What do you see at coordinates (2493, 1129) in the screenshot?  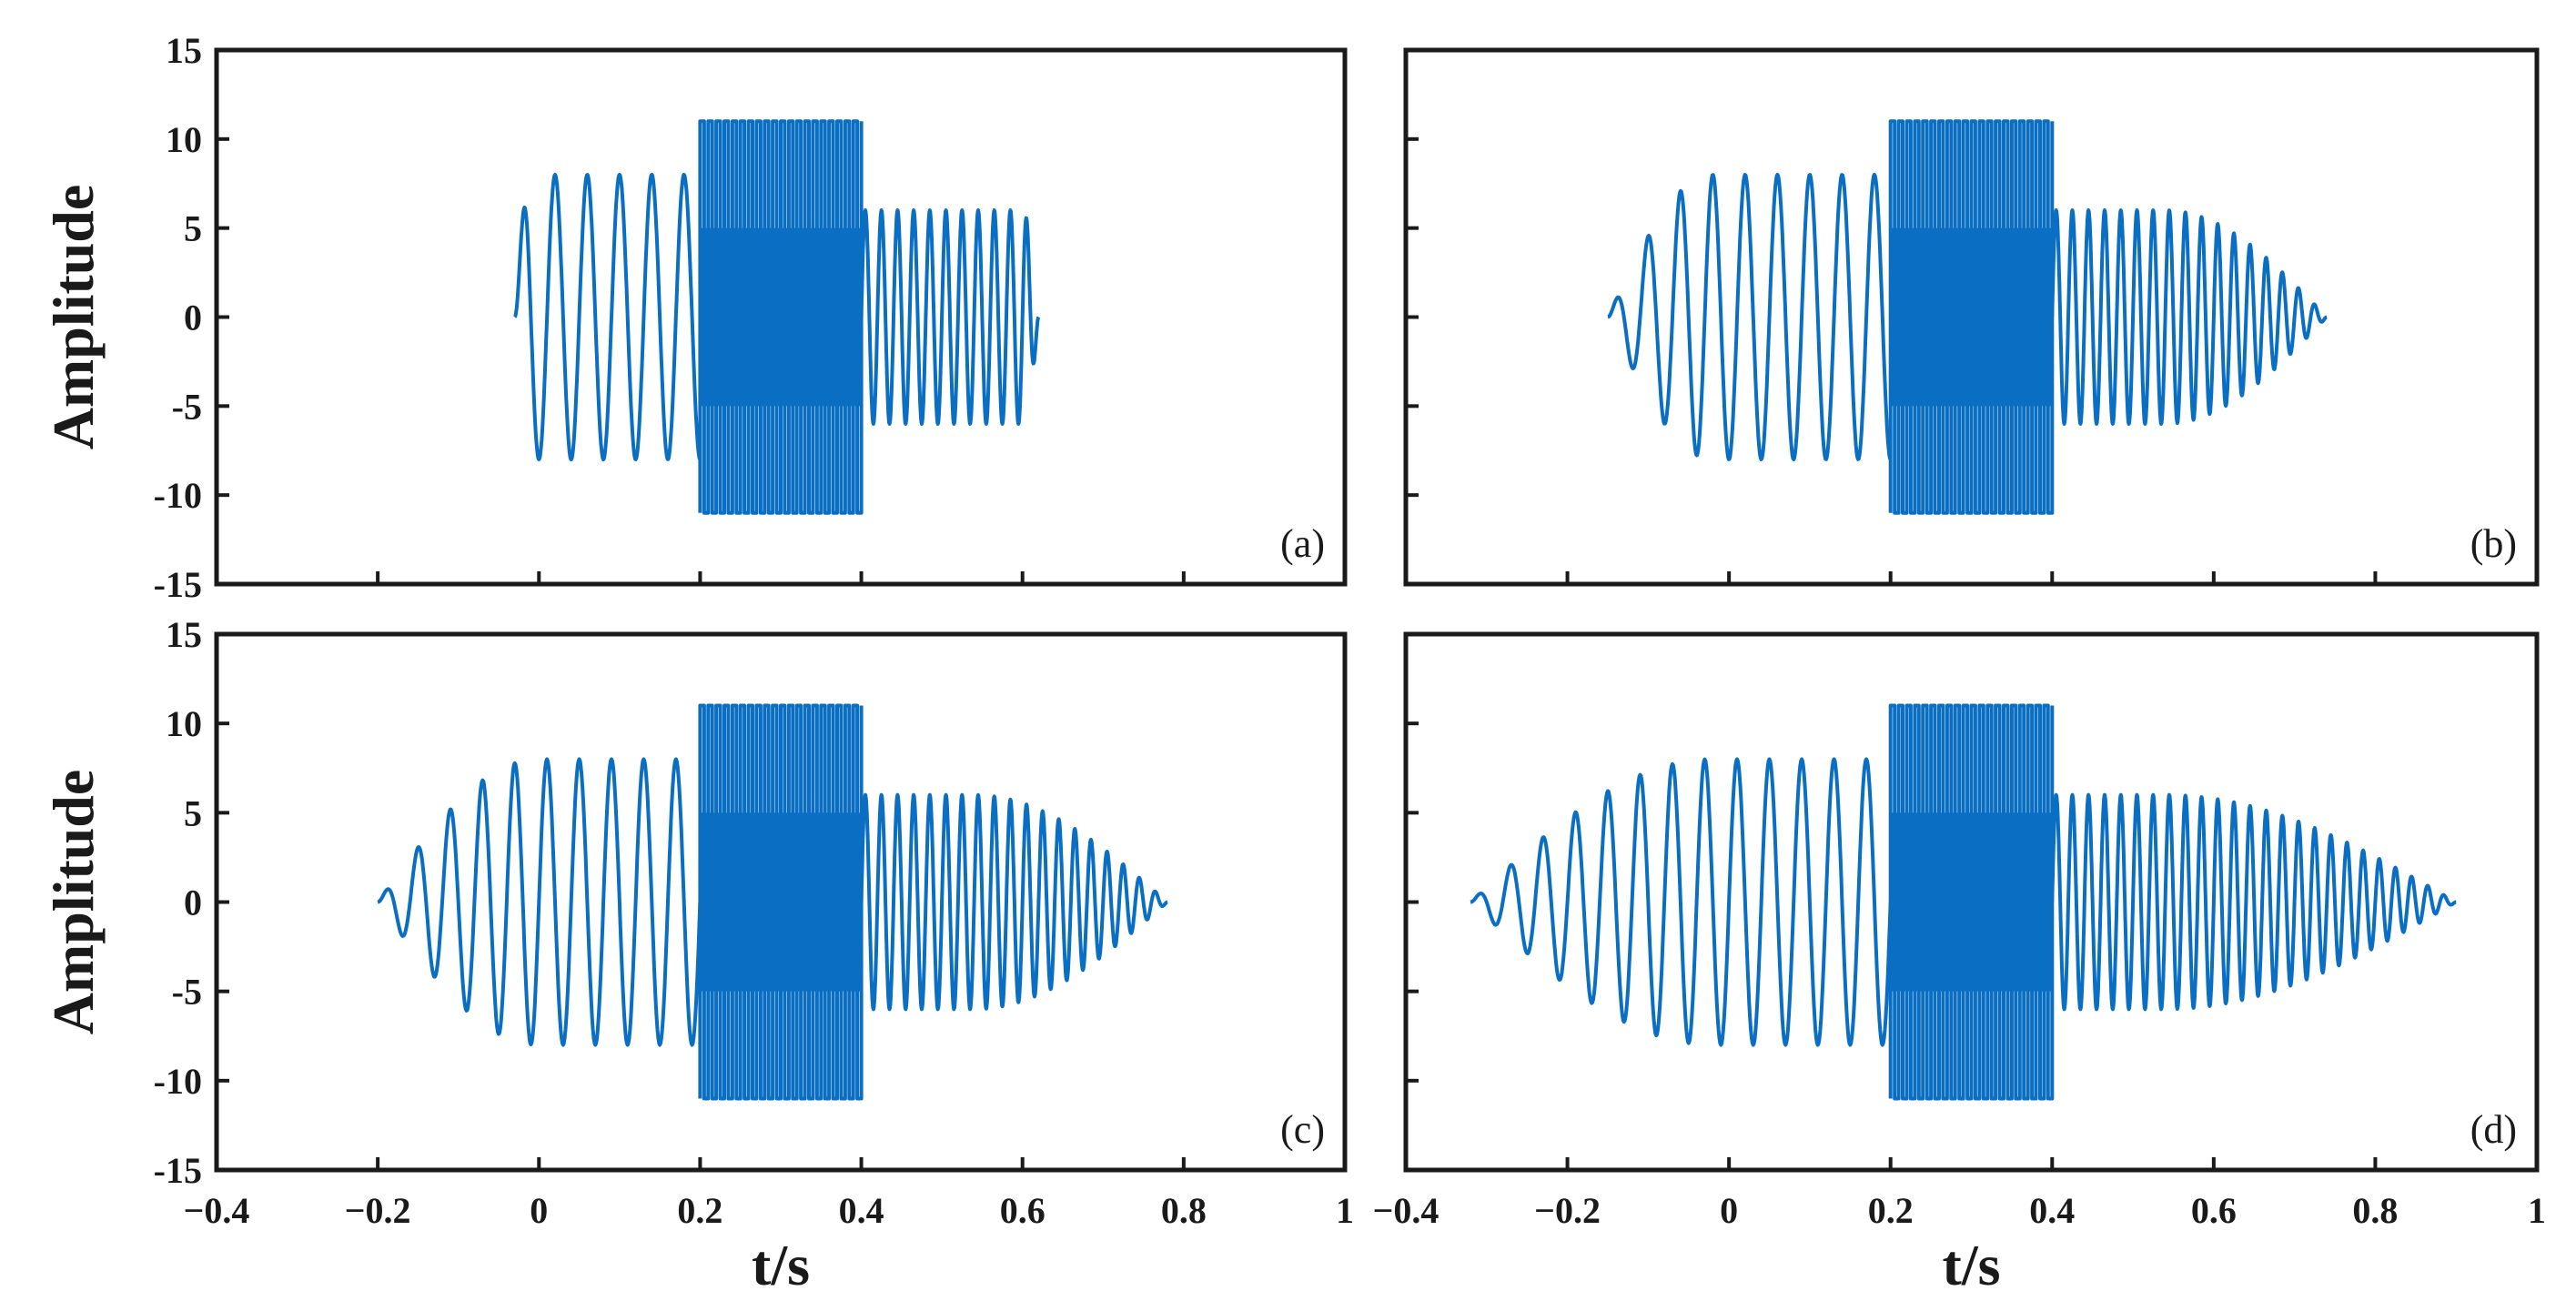 I see `panel-label: (d)` at bounding box center [2493, 1129].